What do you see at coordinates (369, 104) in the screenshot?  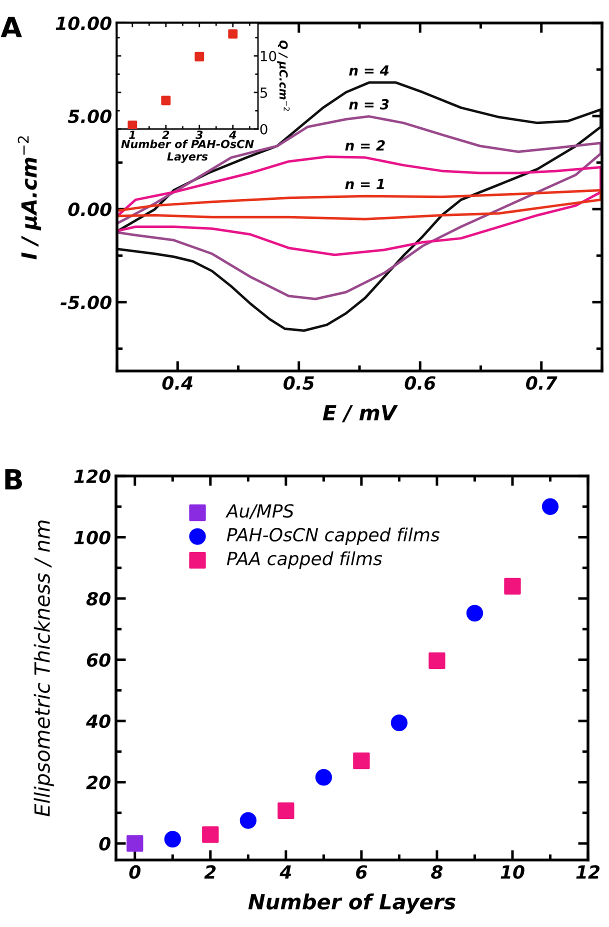 I see `series-label: n = 3` at bounding box center [369, 104].